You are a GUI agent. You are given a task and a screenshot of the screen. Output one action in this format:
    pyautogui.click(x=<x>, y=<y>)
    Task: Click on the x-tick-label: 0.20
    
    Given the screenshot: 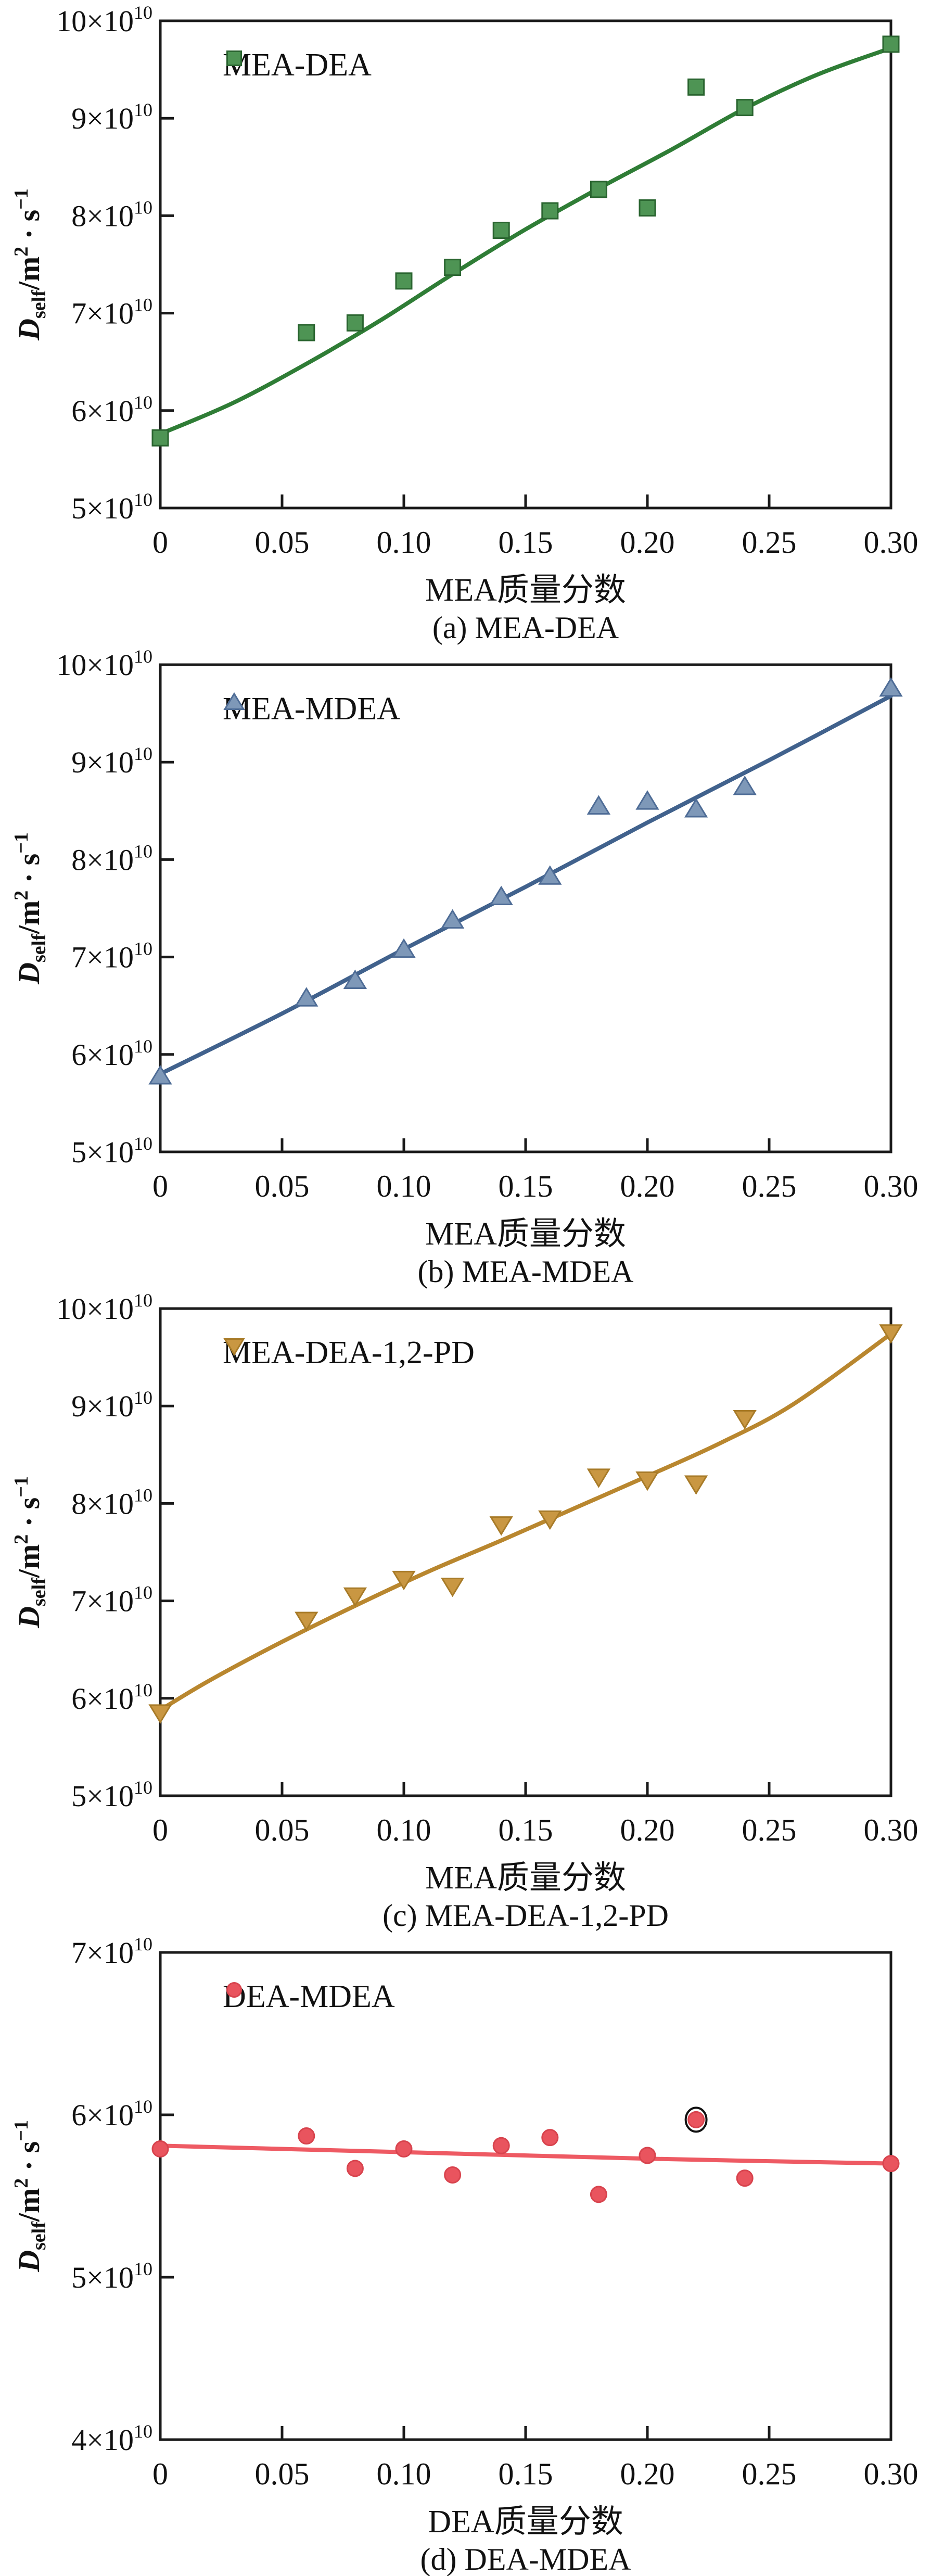 What is the action you would take?
    pyautogui.click(x=647, y=2474)
    